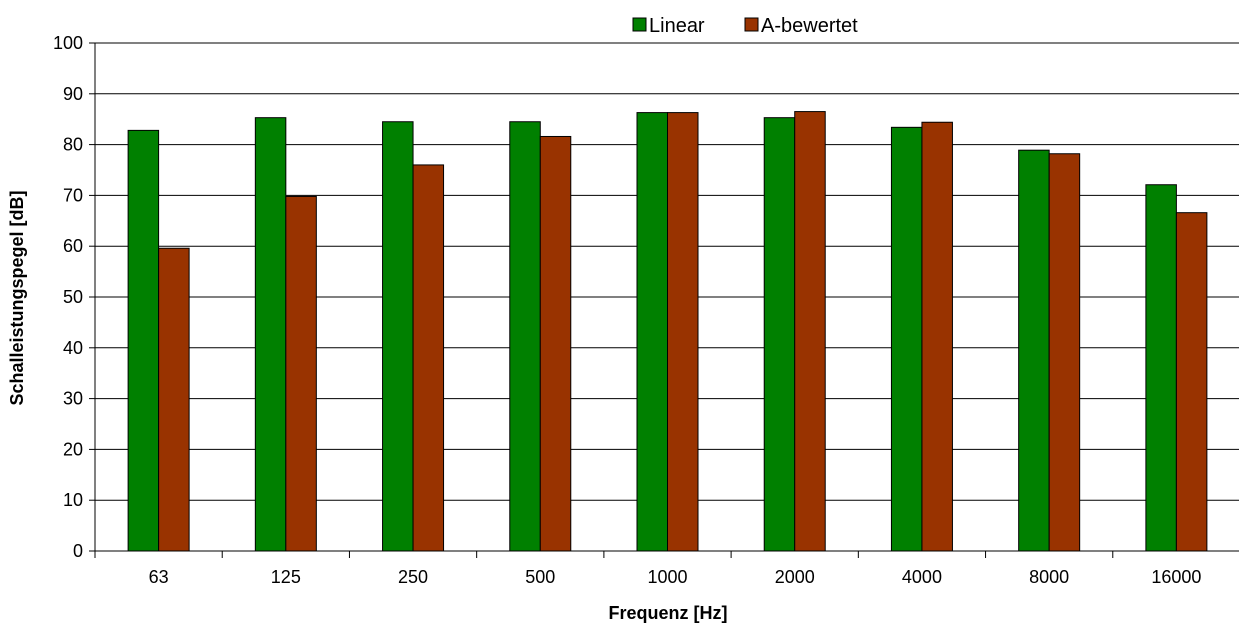 Image resolution: width=1239 pixels, height=634 pixels. I want to click on legend-label-a-bewertet: A-bewertet, so click(809, 26).